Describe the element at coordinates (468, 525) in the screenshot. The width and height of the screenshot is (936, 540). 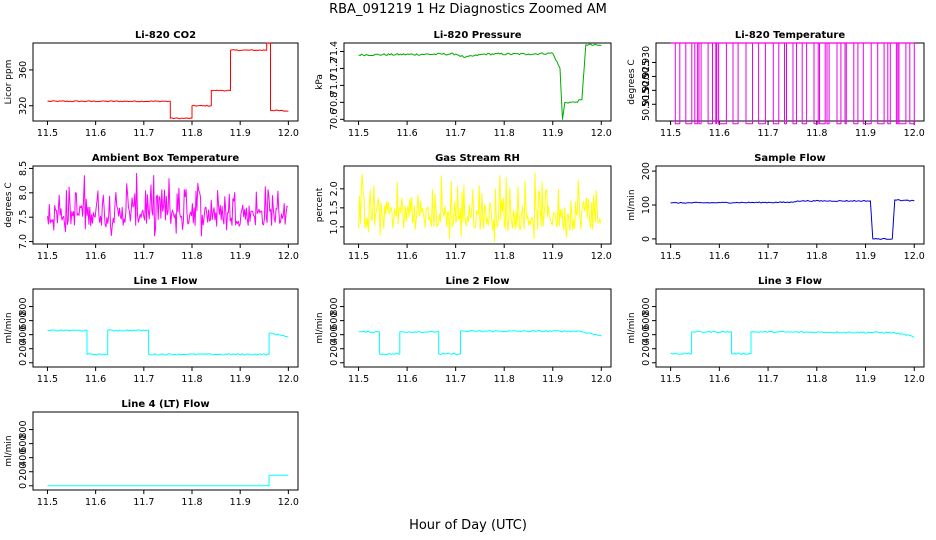
I see `x-axis-title: Hour of Day (UTC)` at that location.